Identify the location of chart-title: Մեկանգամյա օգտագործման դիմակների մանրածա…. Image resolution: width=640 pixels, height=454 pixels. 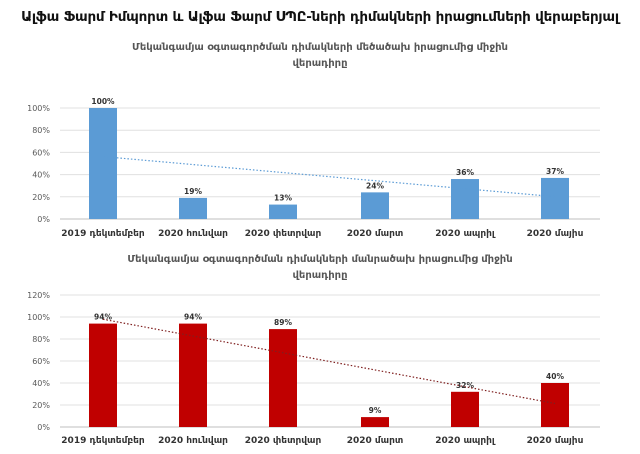
(319, 259).